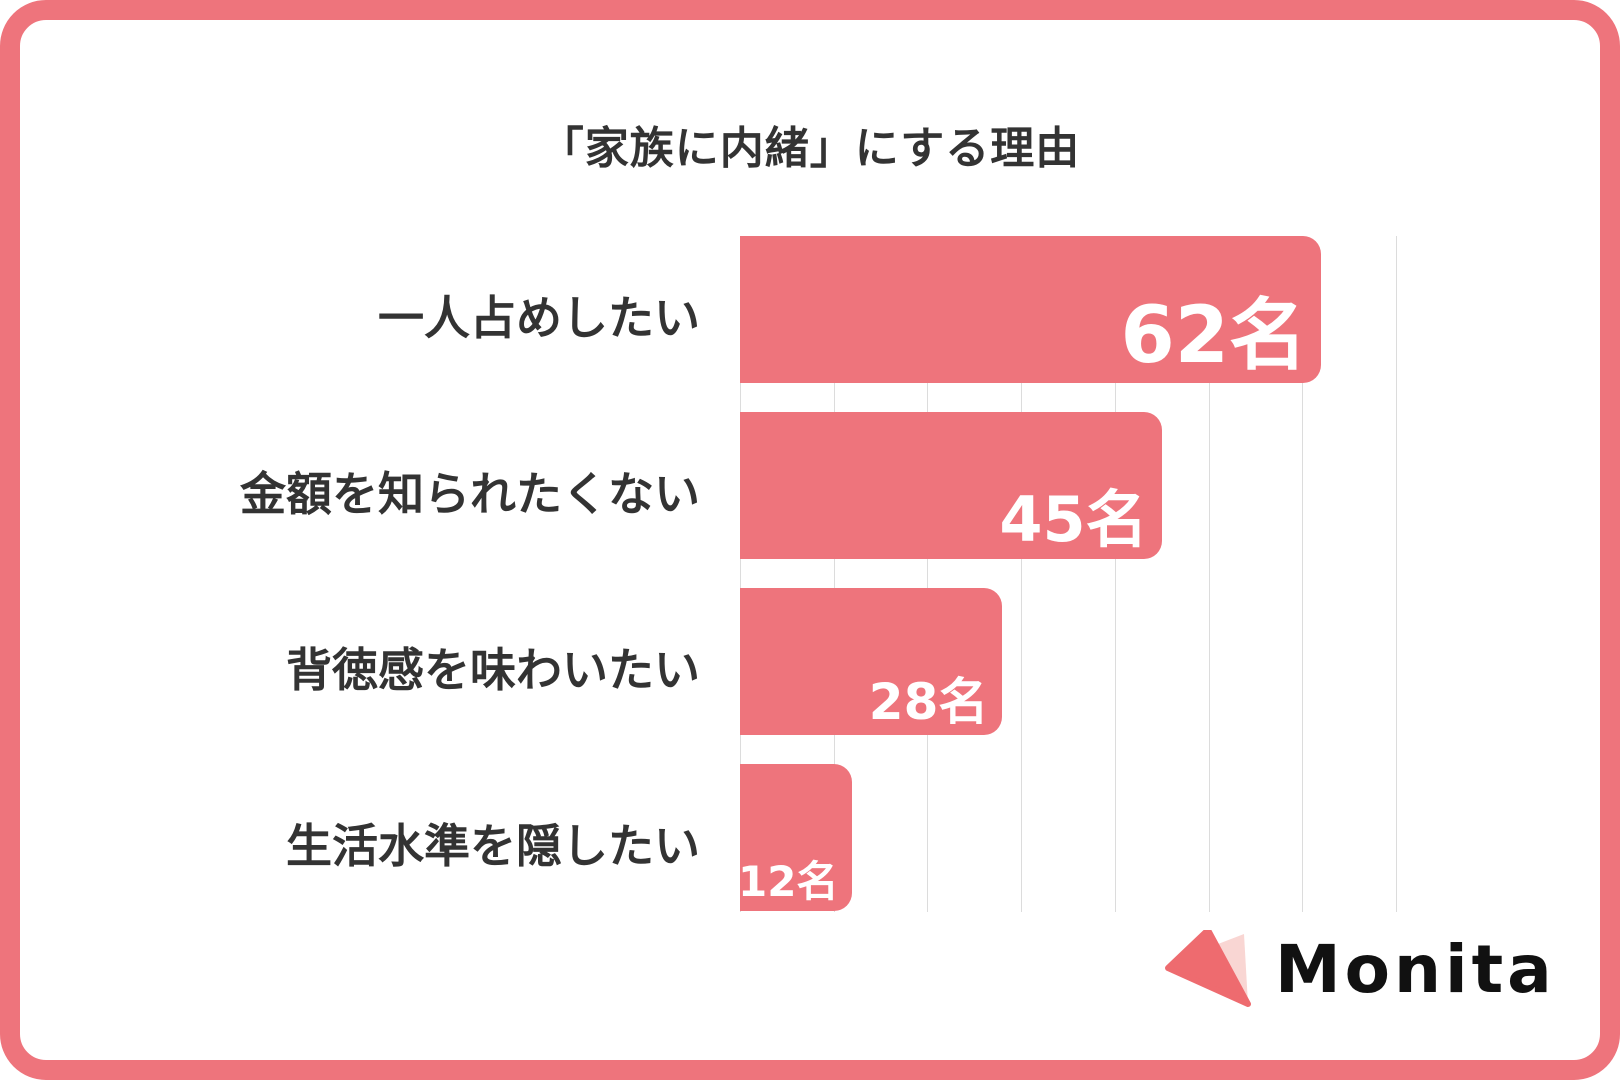 This screenshot has width=1620, height=1080. I want to click on category-label: 生活水準を隠したい, so click(493, 846).